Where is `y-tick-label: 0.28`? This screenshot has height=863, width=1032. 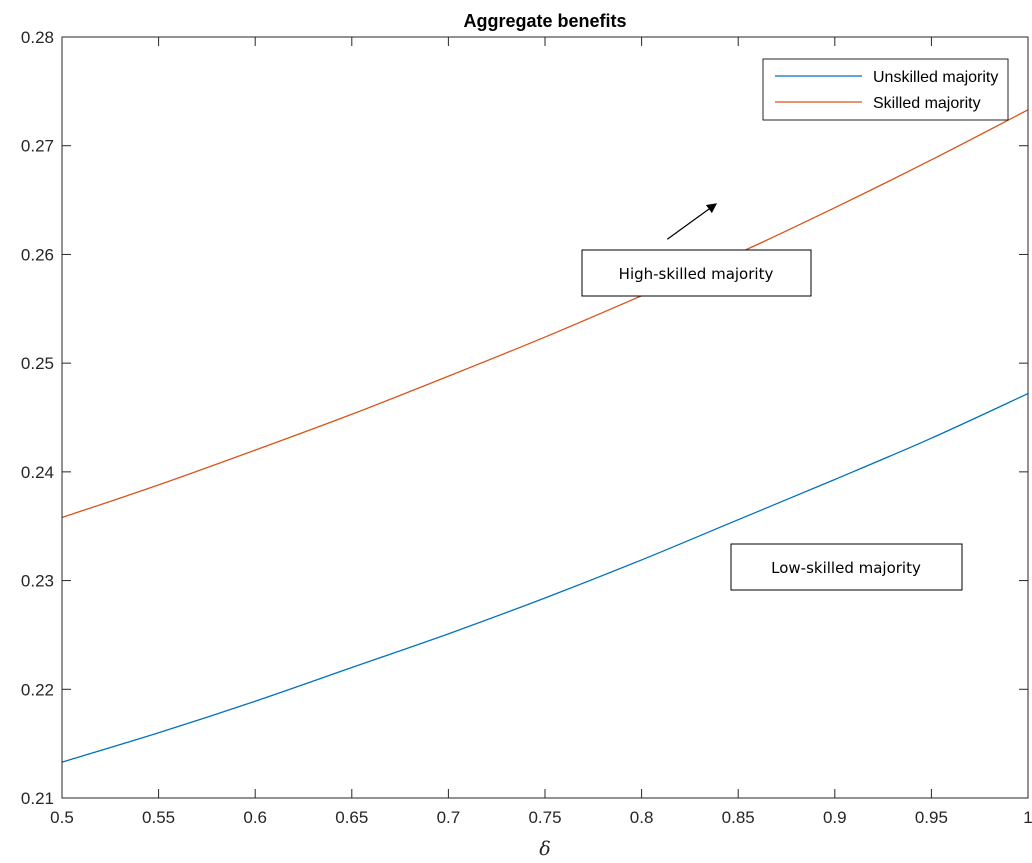 y-tick-label: 0.28 is located at coordinates (37, 37).